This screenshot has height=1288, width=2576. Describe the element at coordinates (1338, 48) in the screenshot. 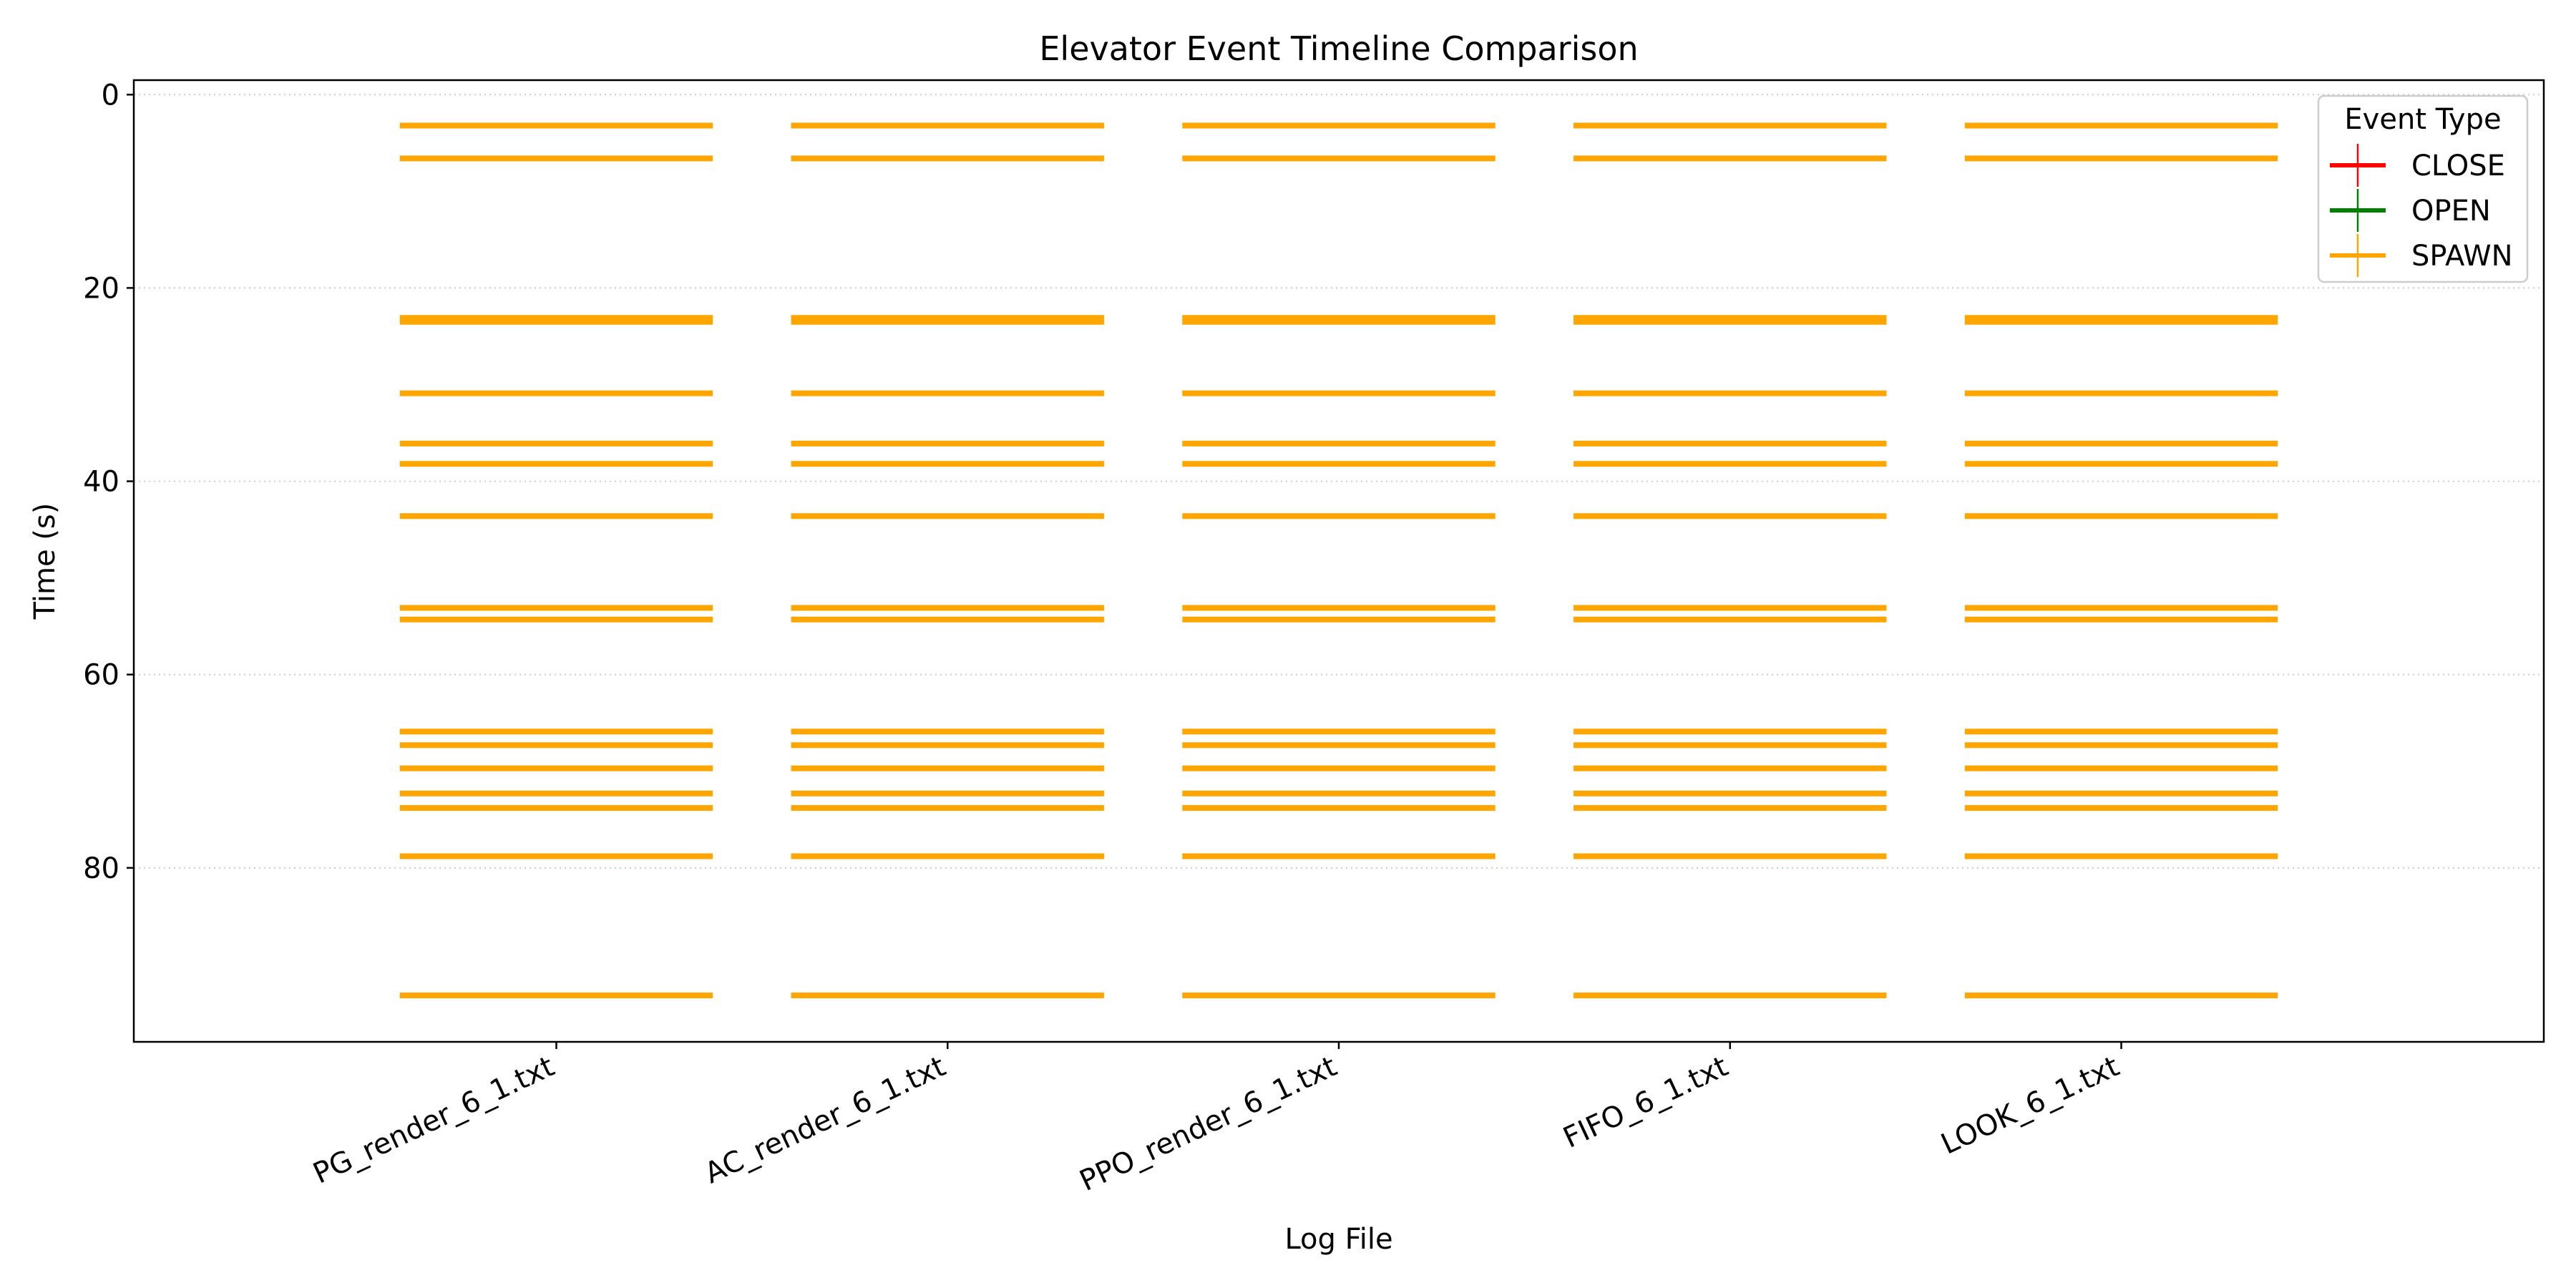

I see `chart-title: Elevator Event Timeline Comparison` at that location.